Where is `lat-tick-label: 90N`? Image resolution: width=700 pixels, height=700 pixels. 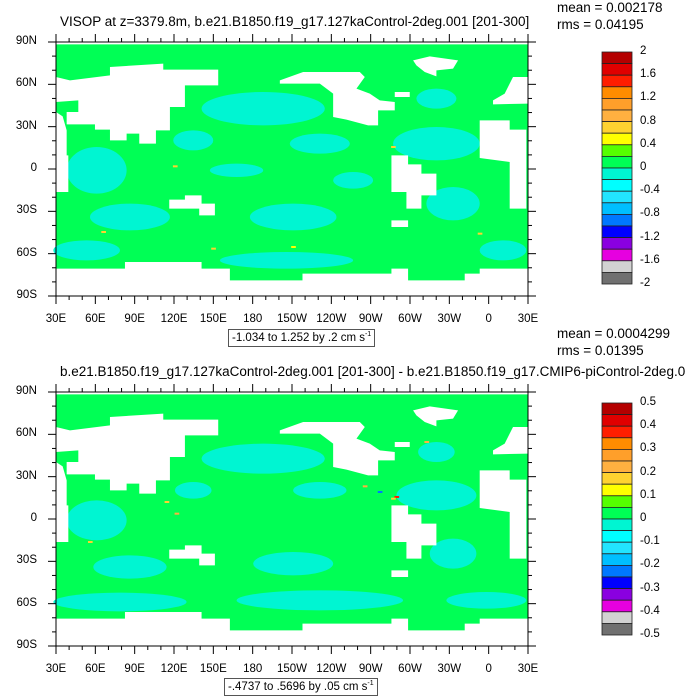 lat-tick-label: 90N is located at coordinates (26, 391).